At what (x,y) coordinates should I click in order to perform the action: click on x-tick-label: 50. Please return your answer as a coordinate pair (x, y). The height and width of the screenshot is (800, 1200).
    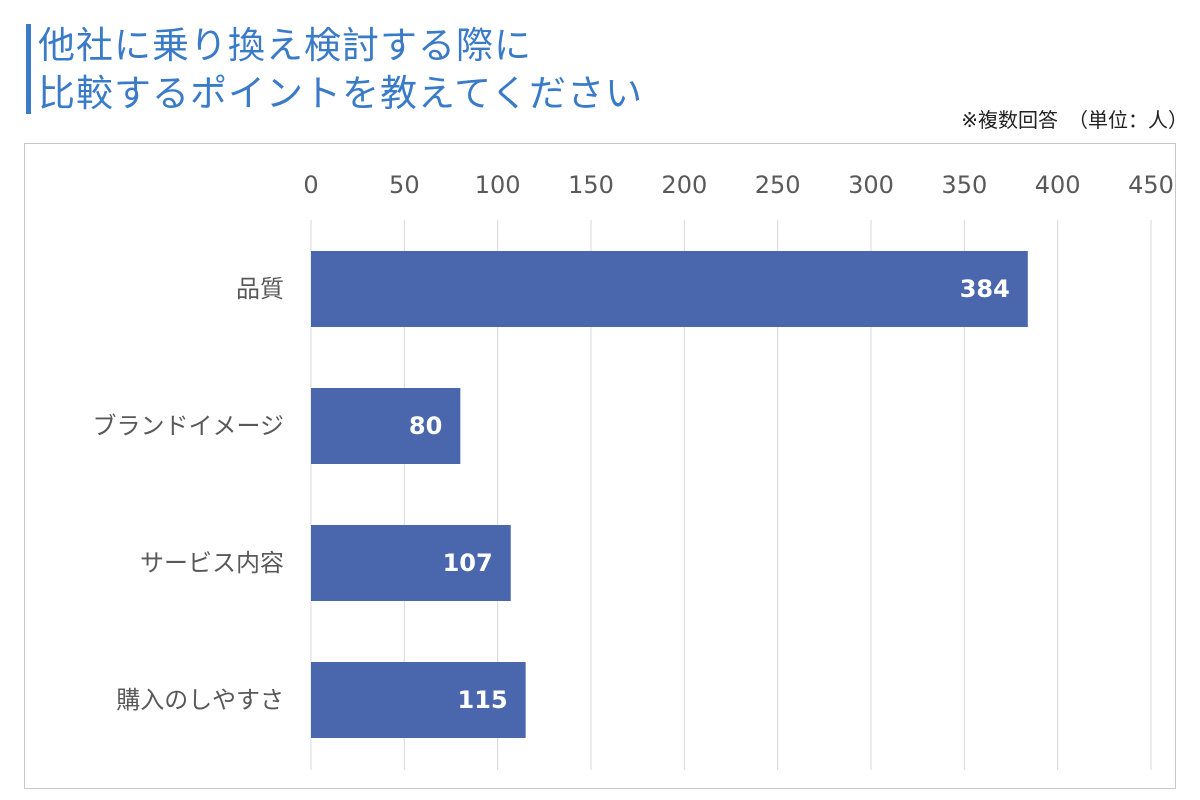
    Looking at the image, I should click on (404, 185).